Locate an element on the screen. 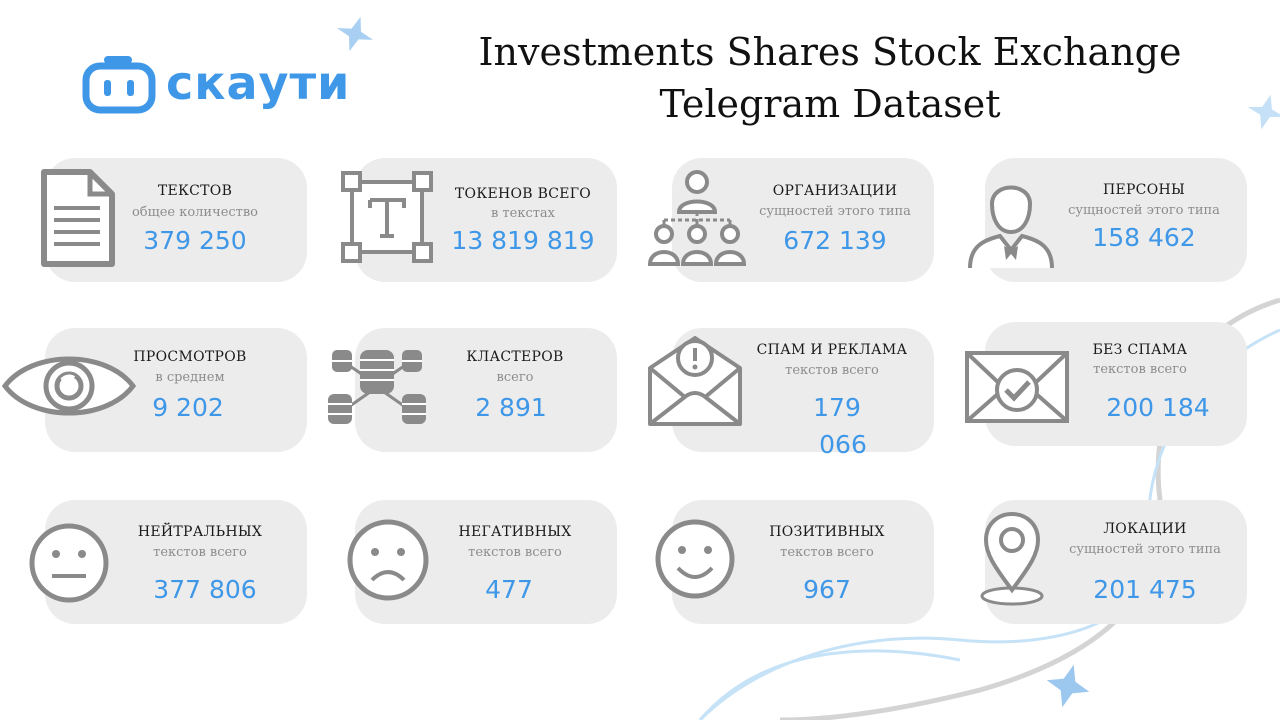  title-line-1: Investments Shares Stock Exchange is located at coordinates (830, 52).